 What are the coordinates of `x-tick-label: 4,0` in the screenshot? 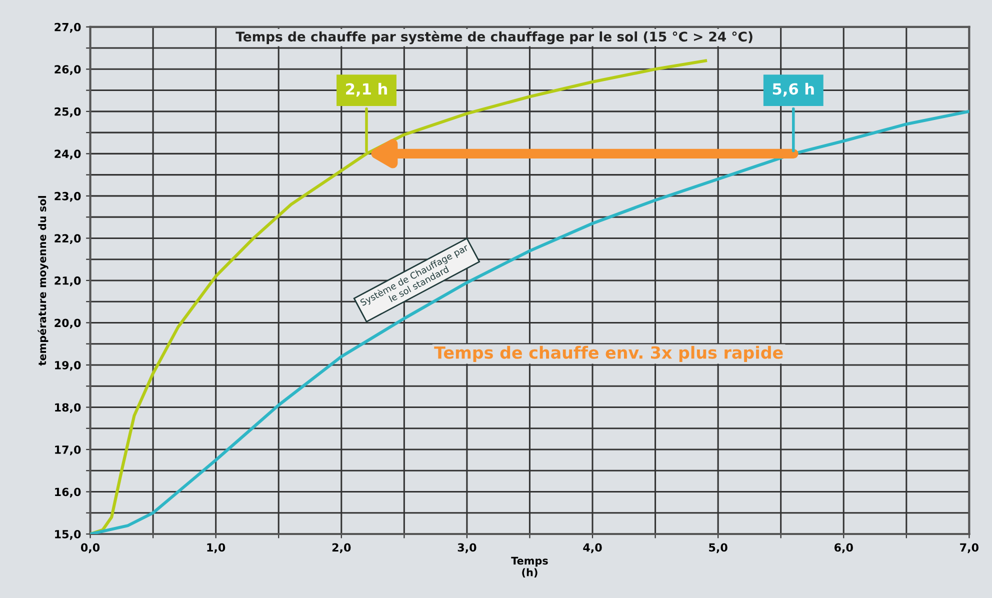 It's located at (592, 548).